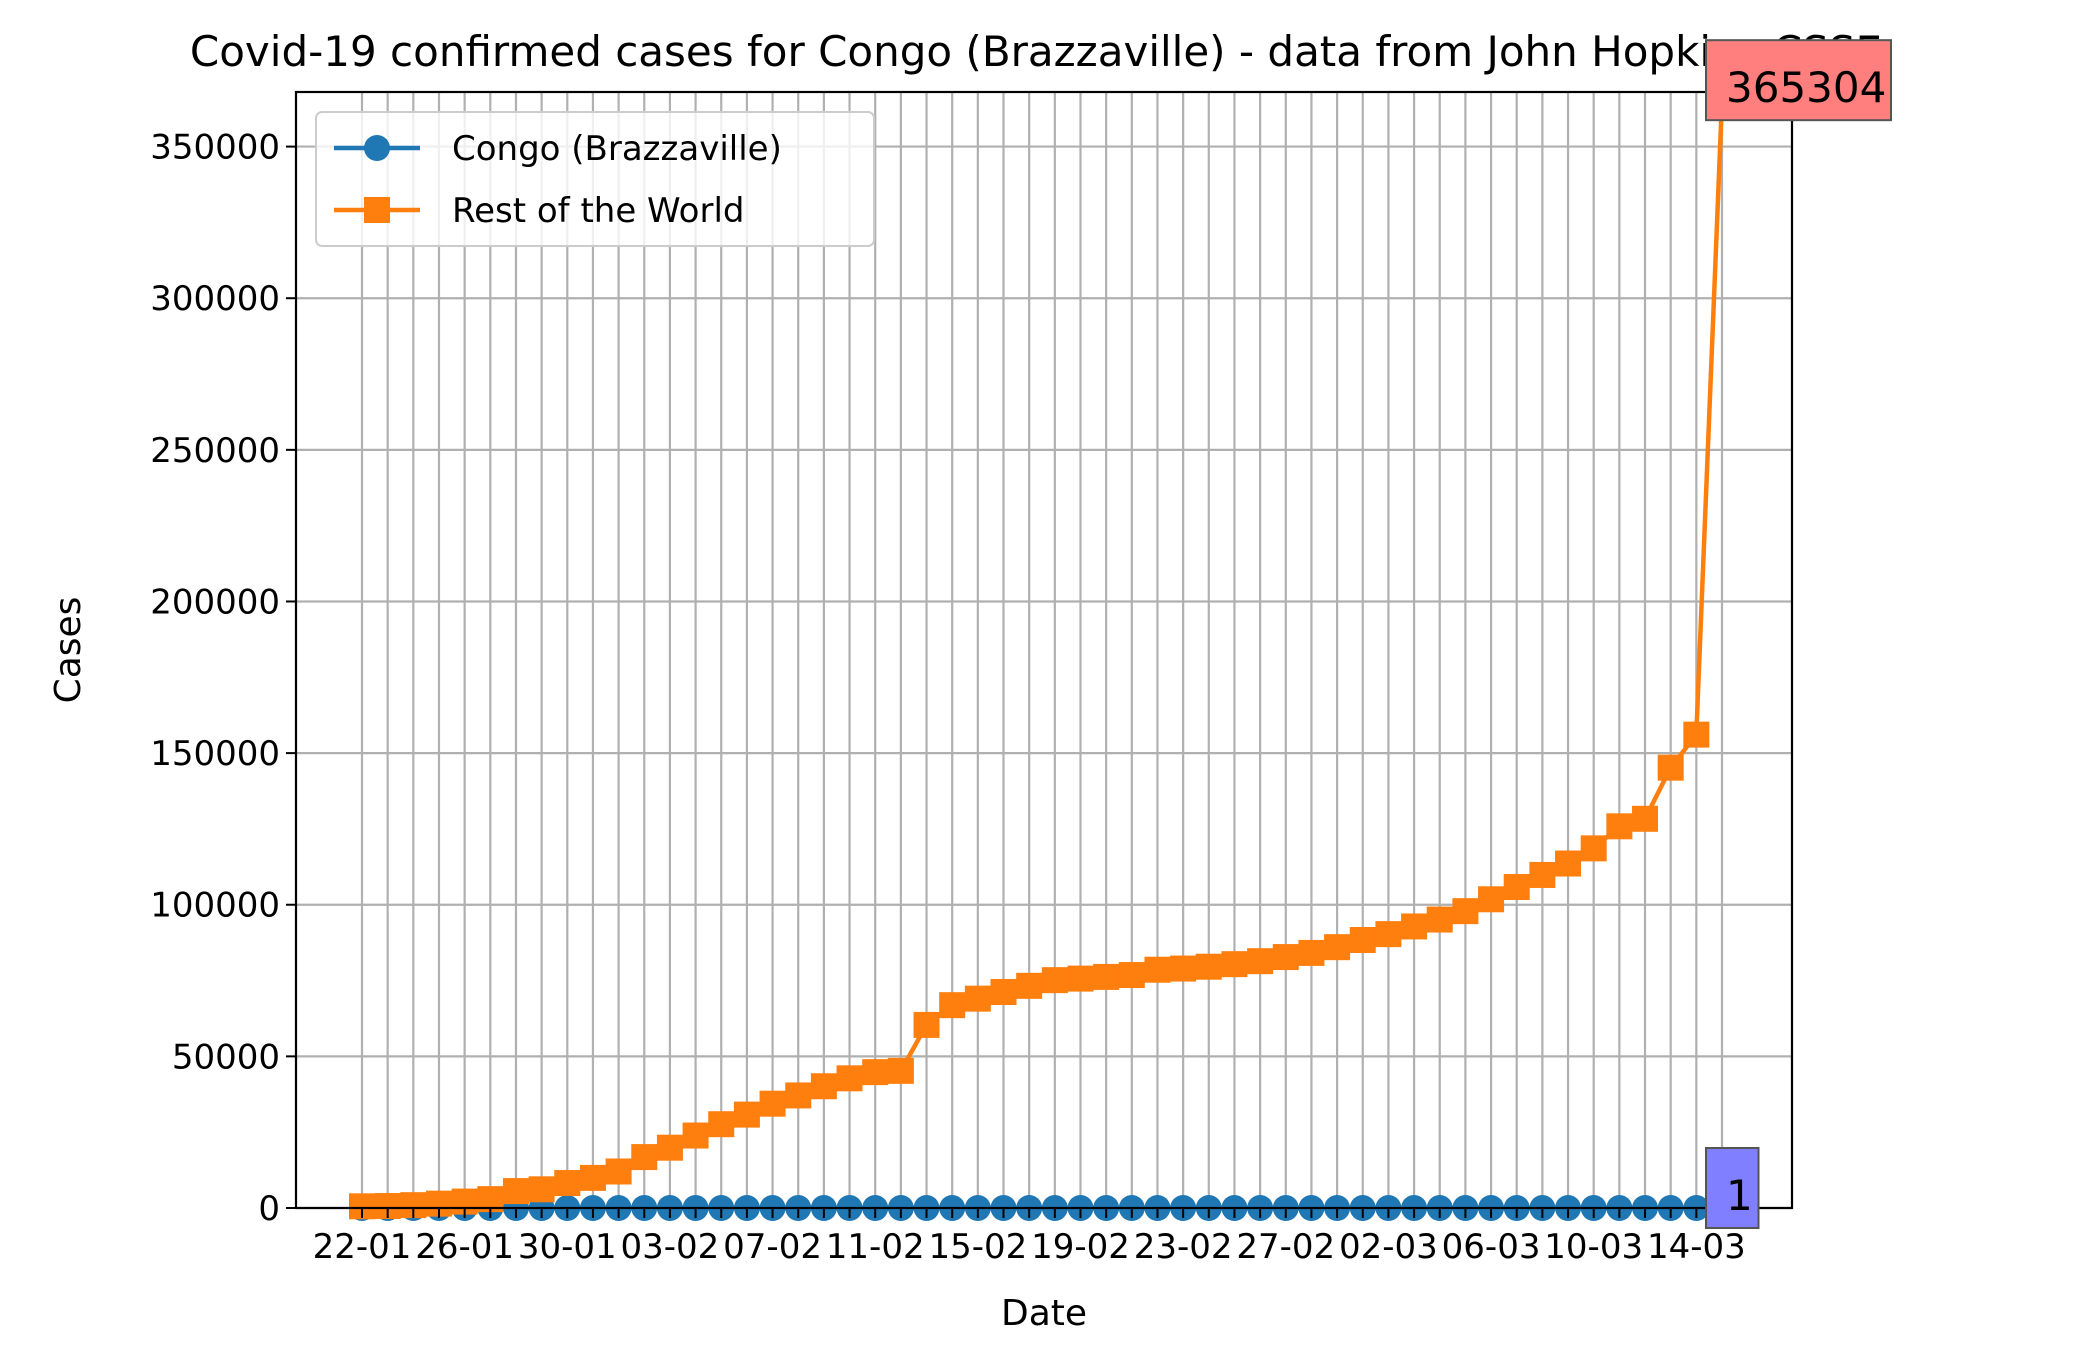 This screenshot has width=2076, height=1357. What do you see at coordinates (68, 650) in the screenshot?
I see `y-axis-label: Cases` at bounding box center [68, 650].